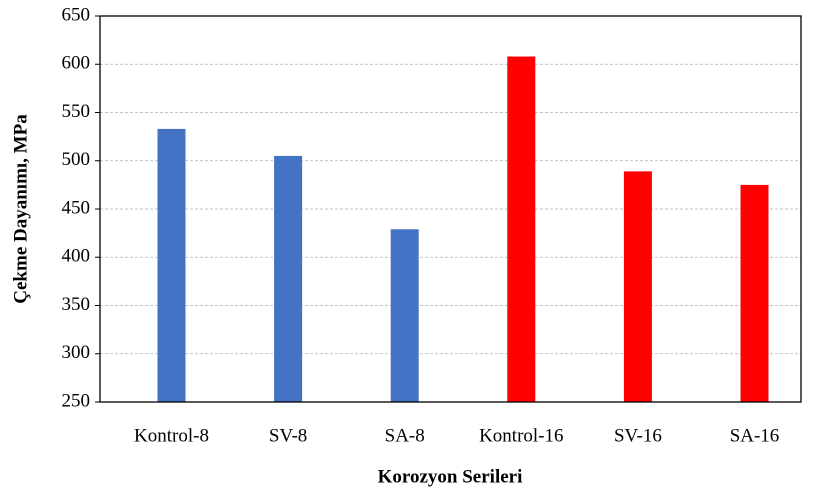  I want to click on y-tick-label: 350, so click(76, 304).